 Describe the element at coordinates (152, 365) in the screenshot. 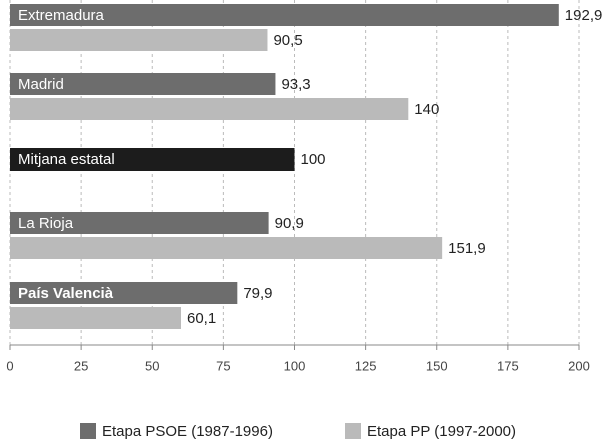

I see `x-tick-label: 50` at that location.